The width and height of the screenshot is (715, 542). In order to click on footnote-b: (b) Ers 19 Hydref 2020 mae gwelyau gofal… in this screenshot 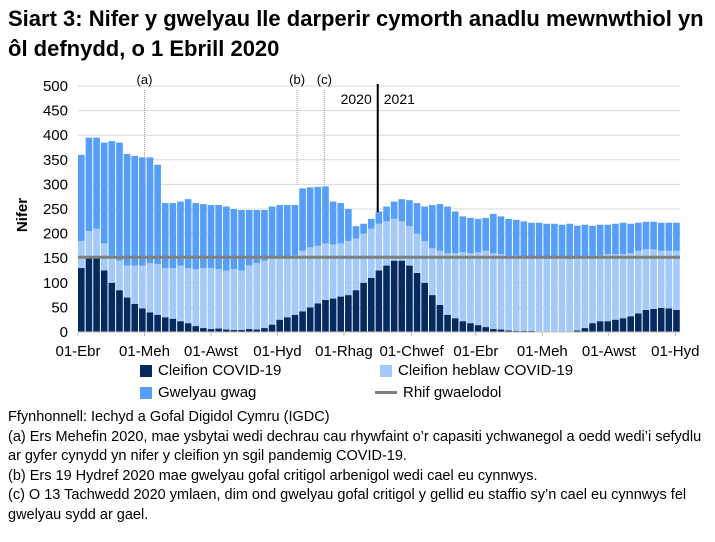, I will do `click(273, 475)`.